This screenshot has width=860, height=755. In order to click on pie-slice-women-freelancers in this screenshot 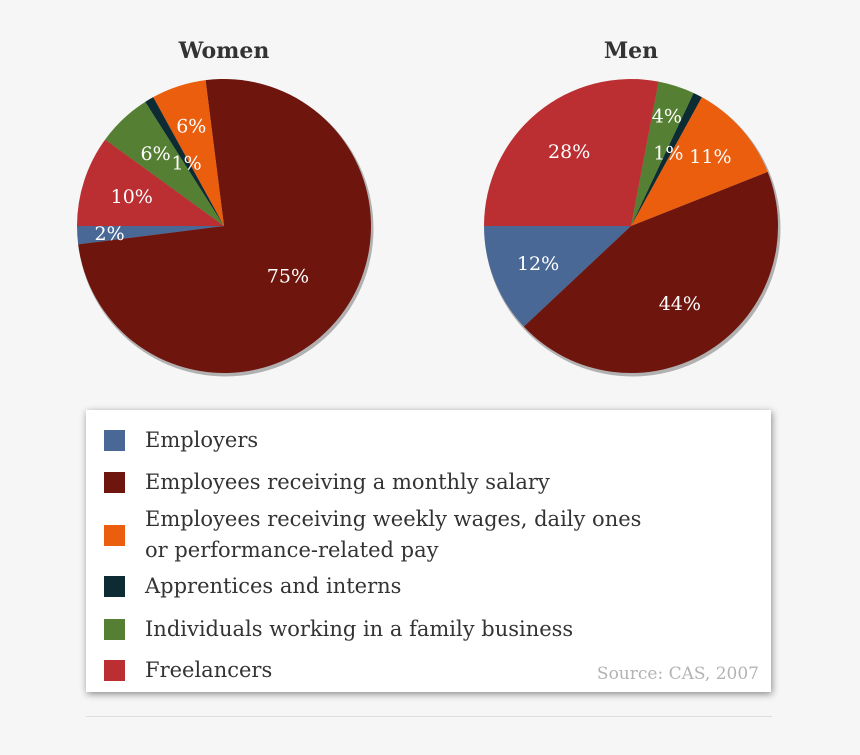, I will do `click(150, 182)`.